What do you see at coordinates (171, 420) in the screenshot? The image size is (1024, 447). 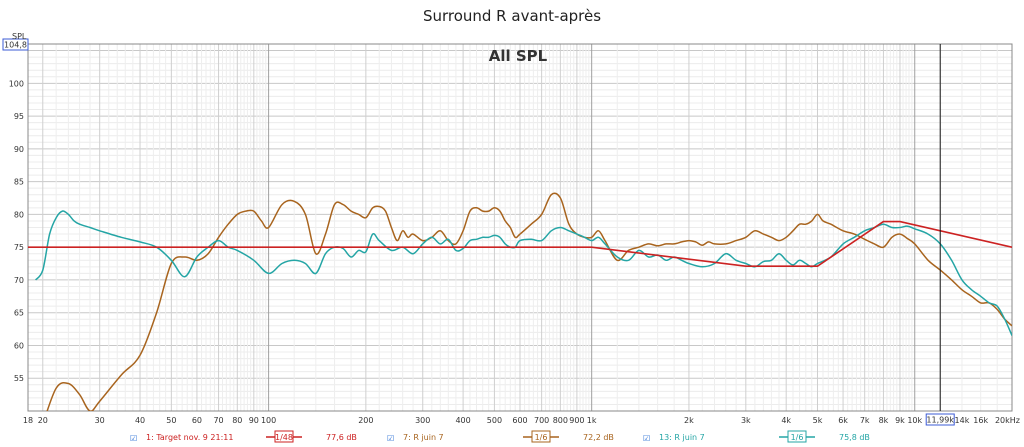 I see `x-tick-label: 50` at bounding box center [171, 420].